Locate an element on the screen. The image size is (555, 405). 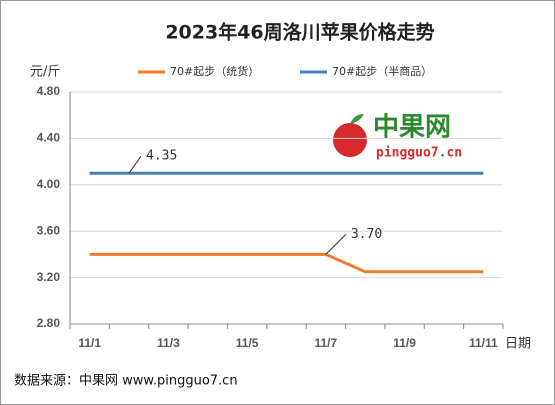
annotation: 3.70 is located at coordinates (366, 234).